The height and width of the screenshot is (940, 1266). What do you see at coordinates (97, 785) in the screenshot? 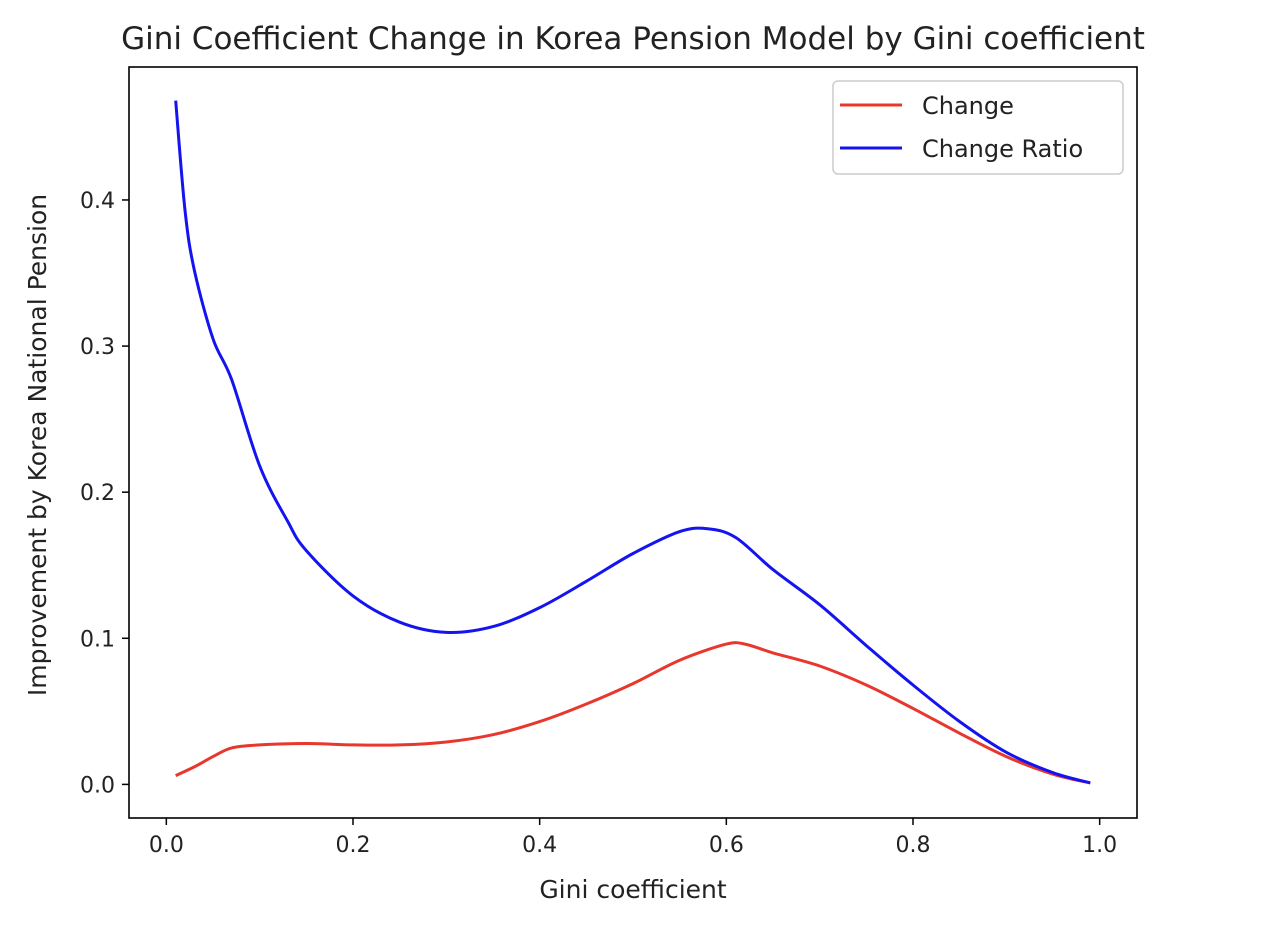
I see `y-tick-label: 0.0` at bounding box center [97, 785].